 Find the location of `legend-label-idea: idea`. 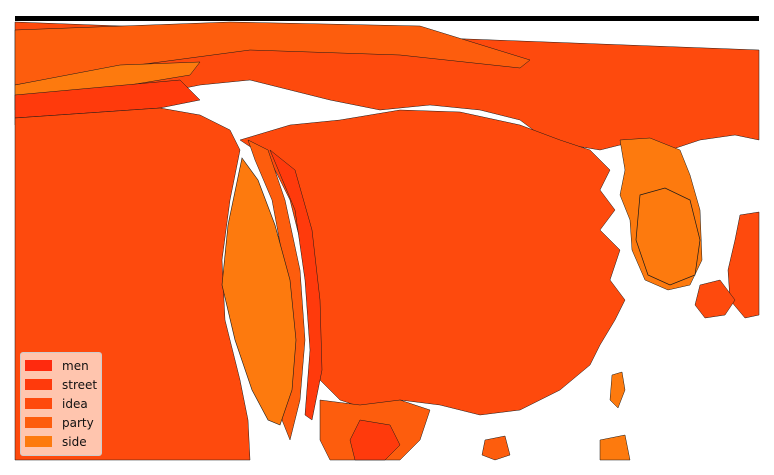

legend-label-idea: idea is located at coordinates (75, 403).